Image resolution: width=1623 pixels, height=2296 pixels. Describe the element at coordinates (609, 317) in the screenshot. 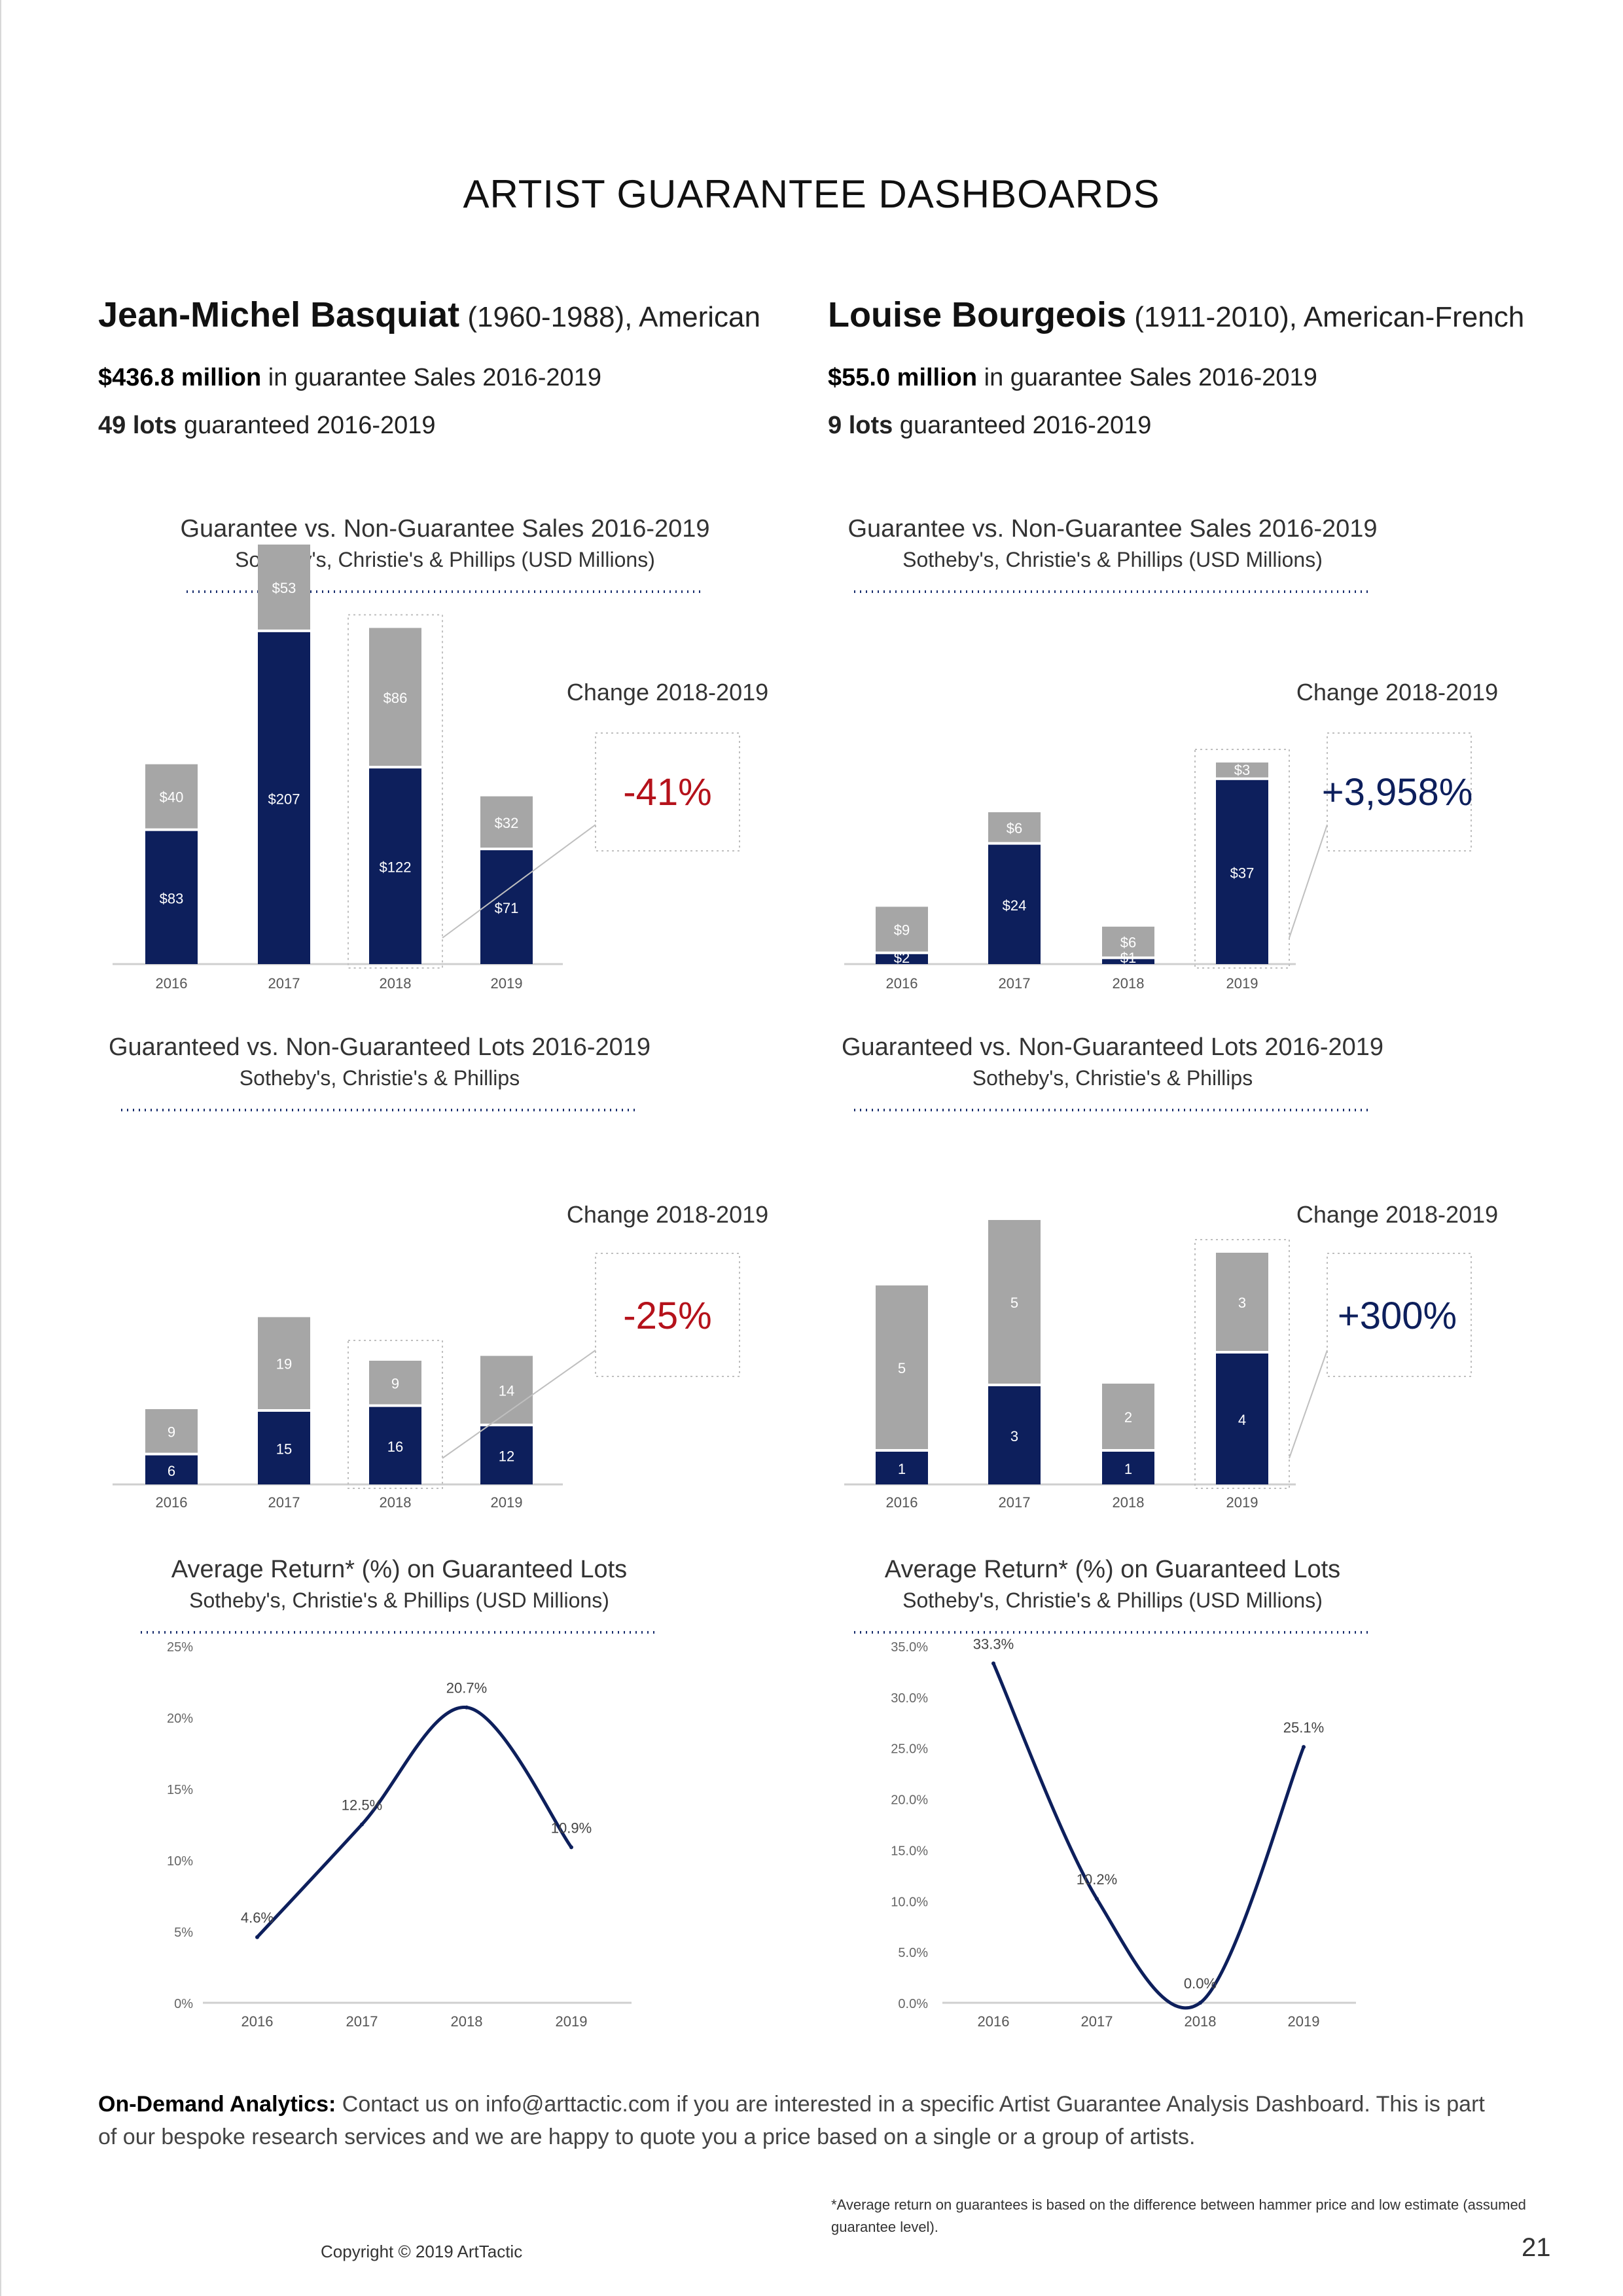

I see `artist-meta: (1960-1988), American` at that location.